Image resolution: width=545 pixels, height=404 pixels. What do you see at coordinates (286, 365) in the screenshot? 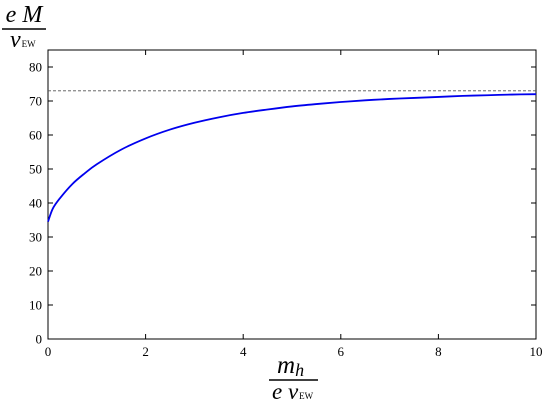
I see `x-axis-label-numerator-main: m` at bounding box center [286, 365].